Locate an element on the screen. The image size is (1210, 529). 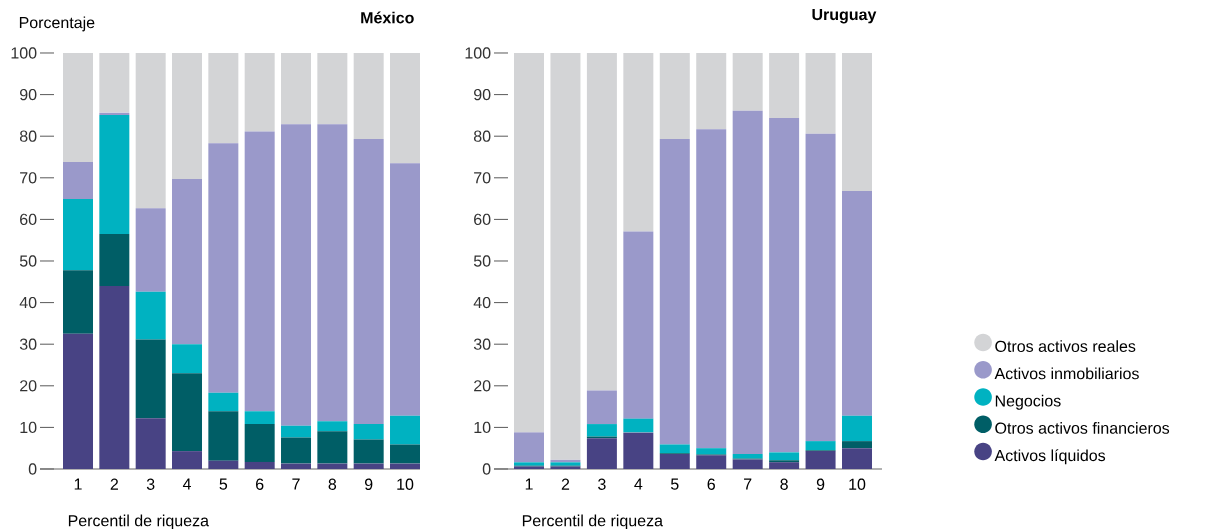
legend-label: Otros activos financieros is located at coordinates (1082, 428).